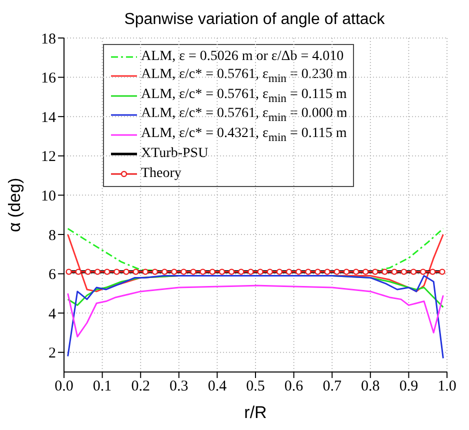 The image size is (469, 430). What do you see at coordinates (52, 236) in the screenshot?
I see `y-tick-label: 8` at bounding box center [52, 236].